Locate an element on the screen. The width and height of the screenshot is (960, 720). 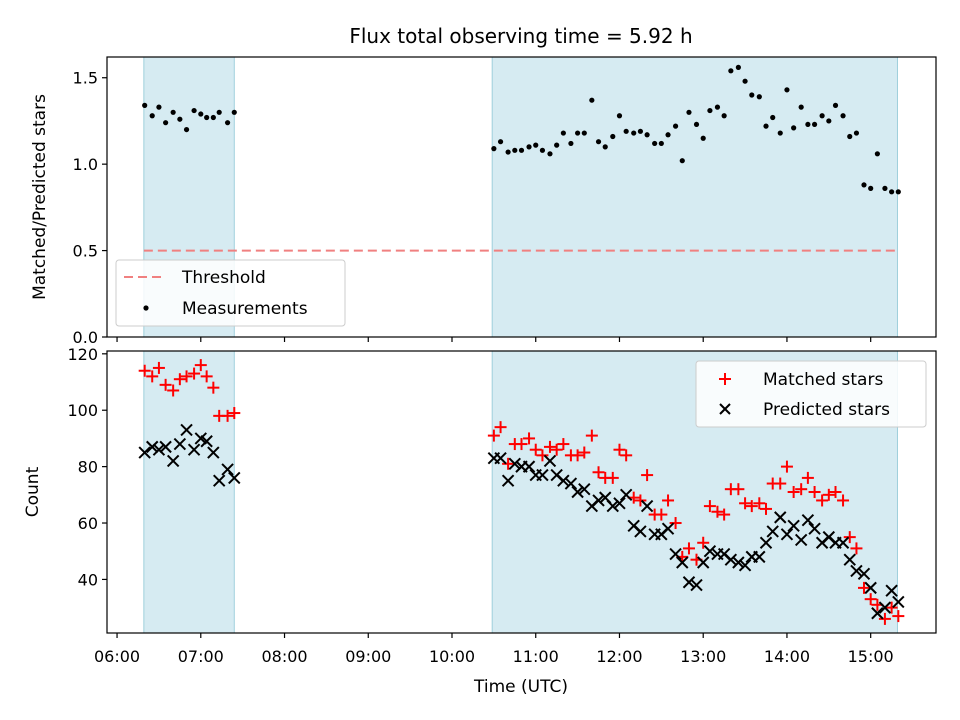
top-y-axis-label: Matched/Predicted stars is located at coordinates (40, 197).